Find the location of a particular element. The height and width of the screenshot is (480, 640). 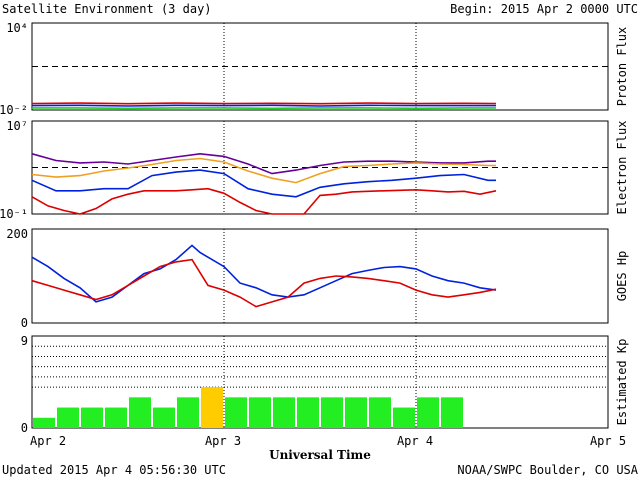

electron-flux-y-tick-top: 10⁷ is located at coordinates (17, 126).